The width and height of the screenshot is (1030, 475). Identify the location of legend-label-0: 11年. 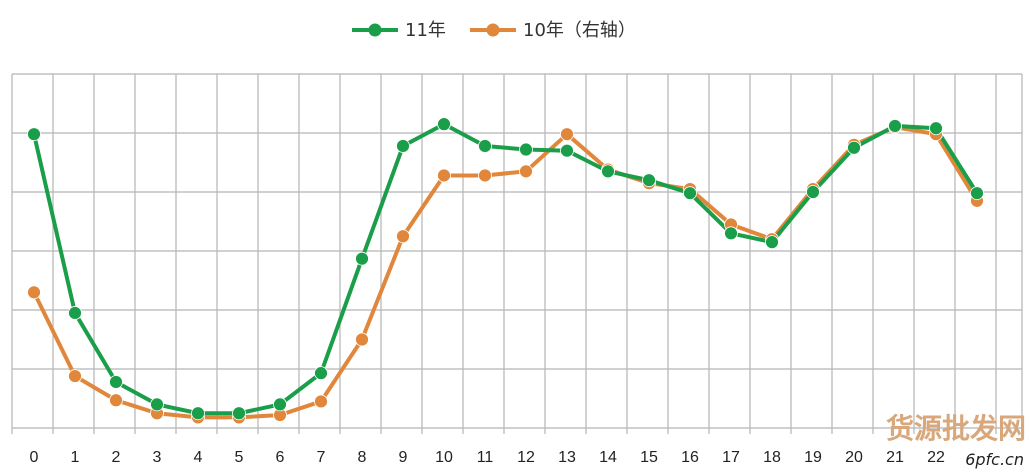
(425, 30).